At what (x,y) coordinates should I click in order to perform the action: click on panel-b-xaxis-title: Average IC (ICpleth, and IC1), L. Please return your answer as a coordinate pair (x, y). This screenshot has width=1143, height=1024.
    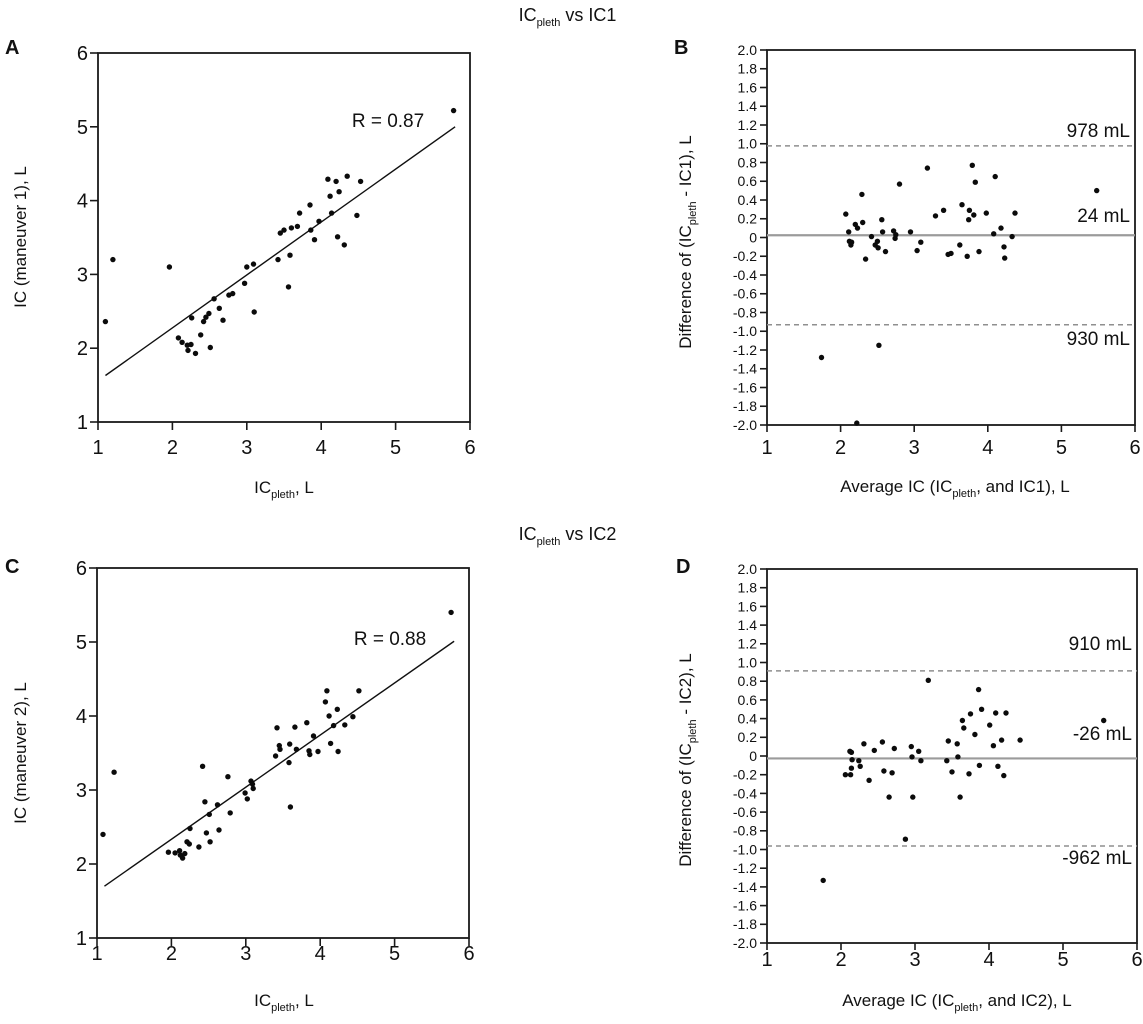
    Looking at the image, I should click on (955, 488).